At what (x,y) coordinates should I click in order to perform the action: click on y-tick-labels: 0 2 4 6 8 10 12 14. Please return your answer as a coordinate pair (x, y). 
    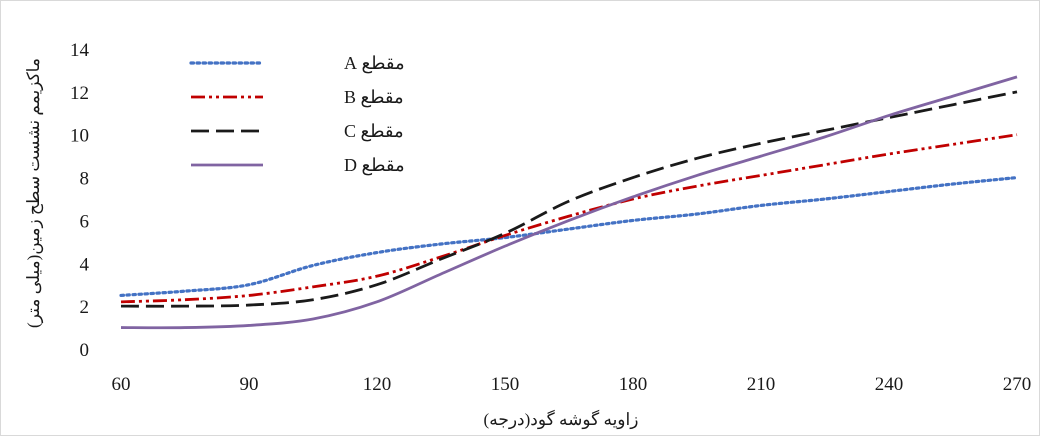
    Looking at the image, I should click on (80, 200).